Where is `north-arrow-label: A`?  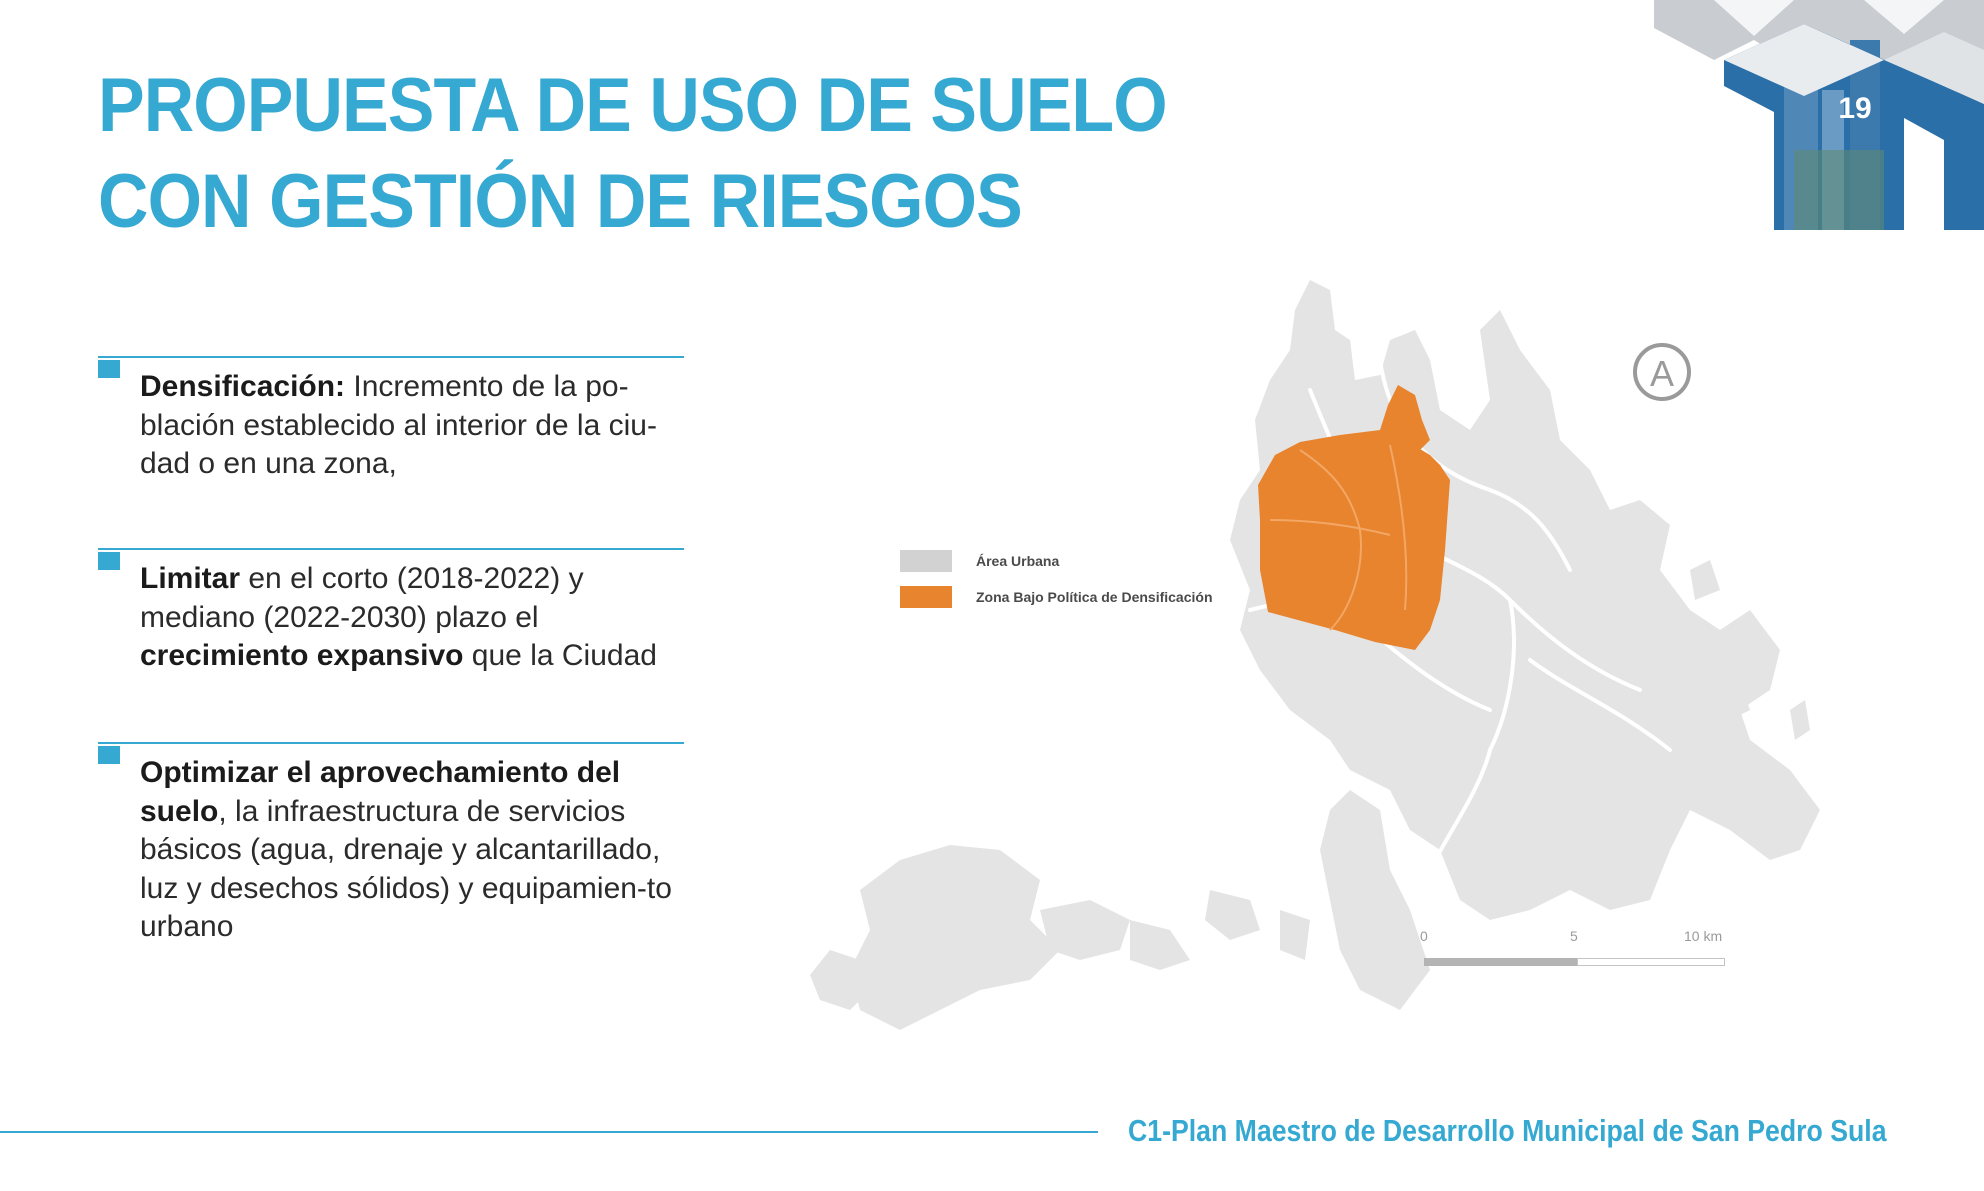 north-arrow-label: A is located at coordinates (1662, 373).